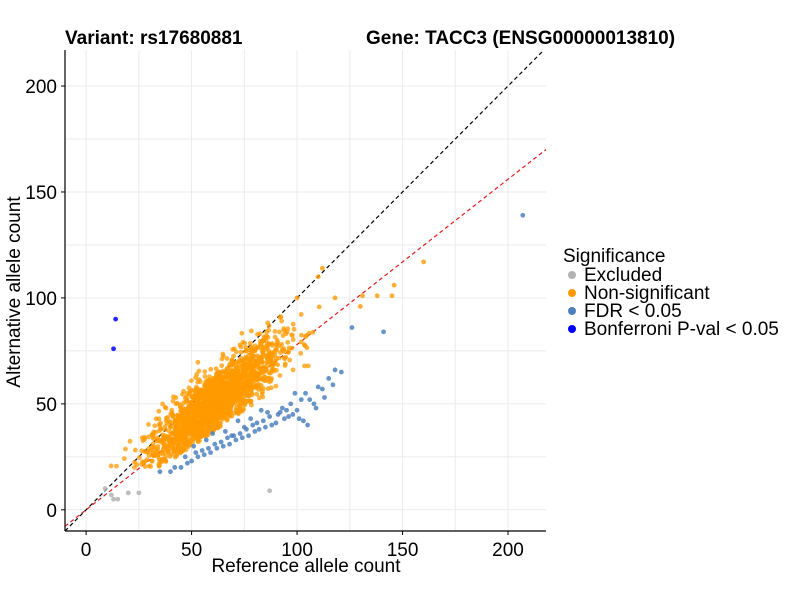 This screenshot has height=600, width=800. I want to click on legend-label-bonferroni: Bonferroni P-val < 0.05, so click(681, 329).